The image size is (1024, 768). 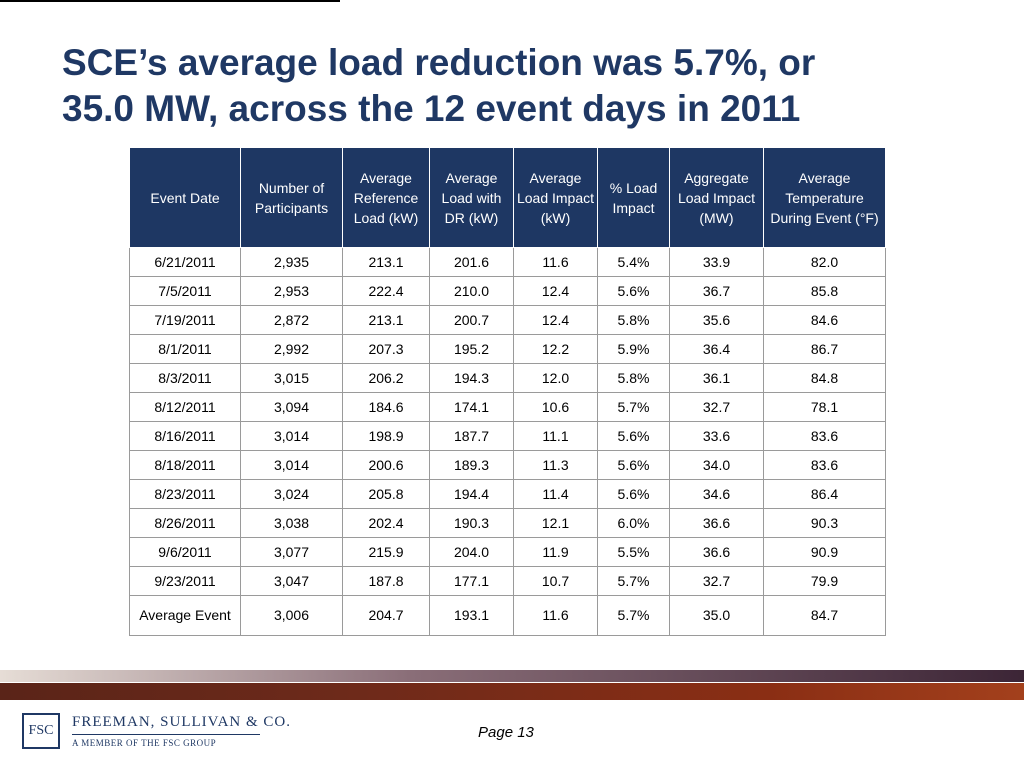 I want to click on table-cell: 200.7, so click(x=471, y=320).